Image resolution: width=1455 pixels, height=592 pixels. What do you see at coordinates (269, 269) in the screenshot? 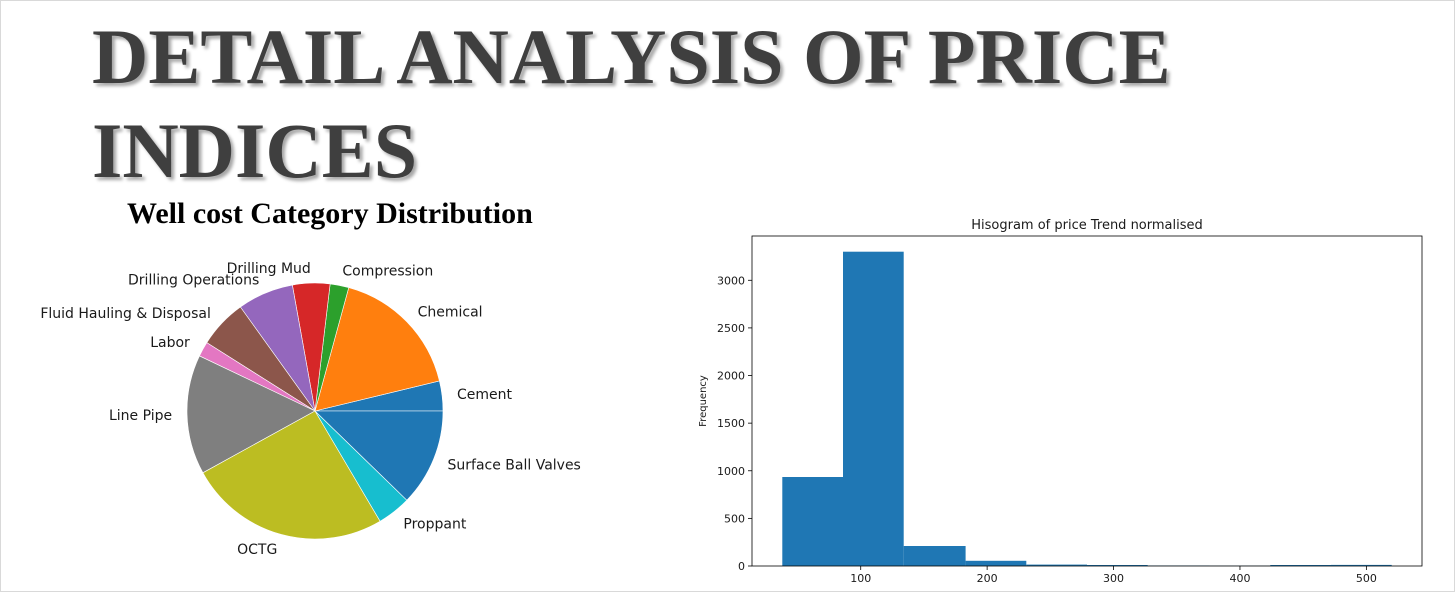
I see `pie-label-drilling-mud: Drilling Mud` at bounding box center [269, 269].